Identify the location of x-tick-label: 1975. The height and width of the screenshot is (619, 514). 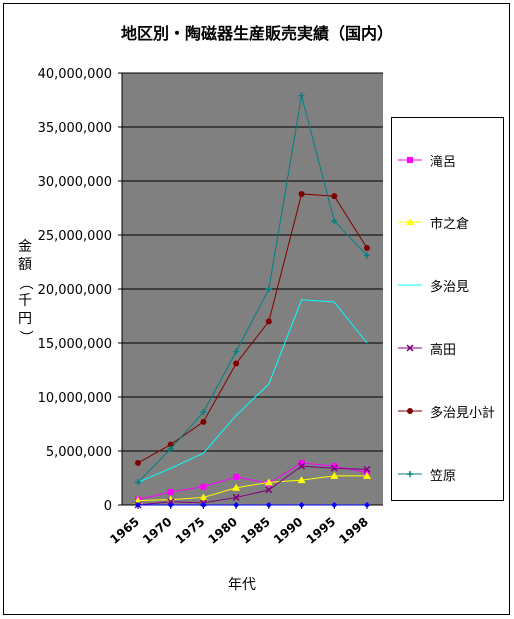
(190, 531).